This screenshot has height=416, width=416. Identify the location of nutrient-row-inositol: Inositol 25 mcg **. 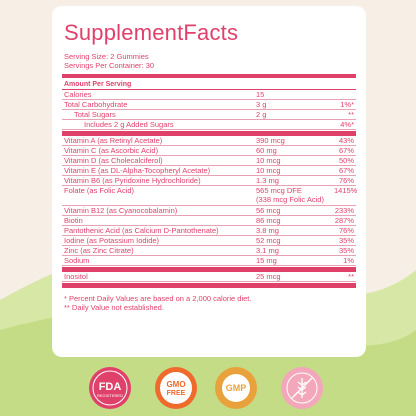
(209, 277).